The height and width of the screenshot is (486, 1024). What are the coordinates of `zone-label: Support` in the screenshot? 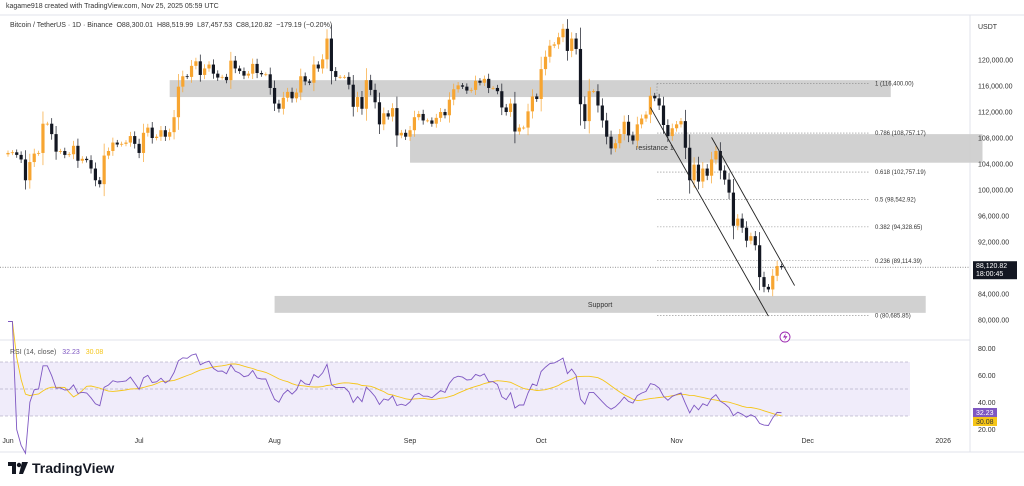 It's located at (600, 305).